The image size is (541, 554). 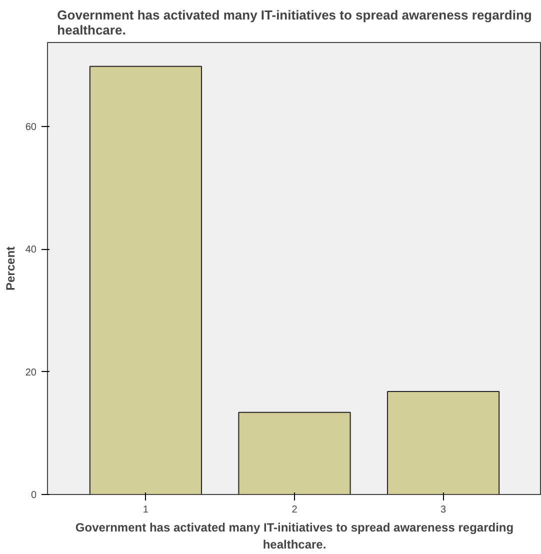 What do you see at coordinates (294, 23) in the screenshot?
I see `chart-title: Government has activated many IT-initiatives to spread awareness regarding healthcare.` at bounding box center [294, 23].